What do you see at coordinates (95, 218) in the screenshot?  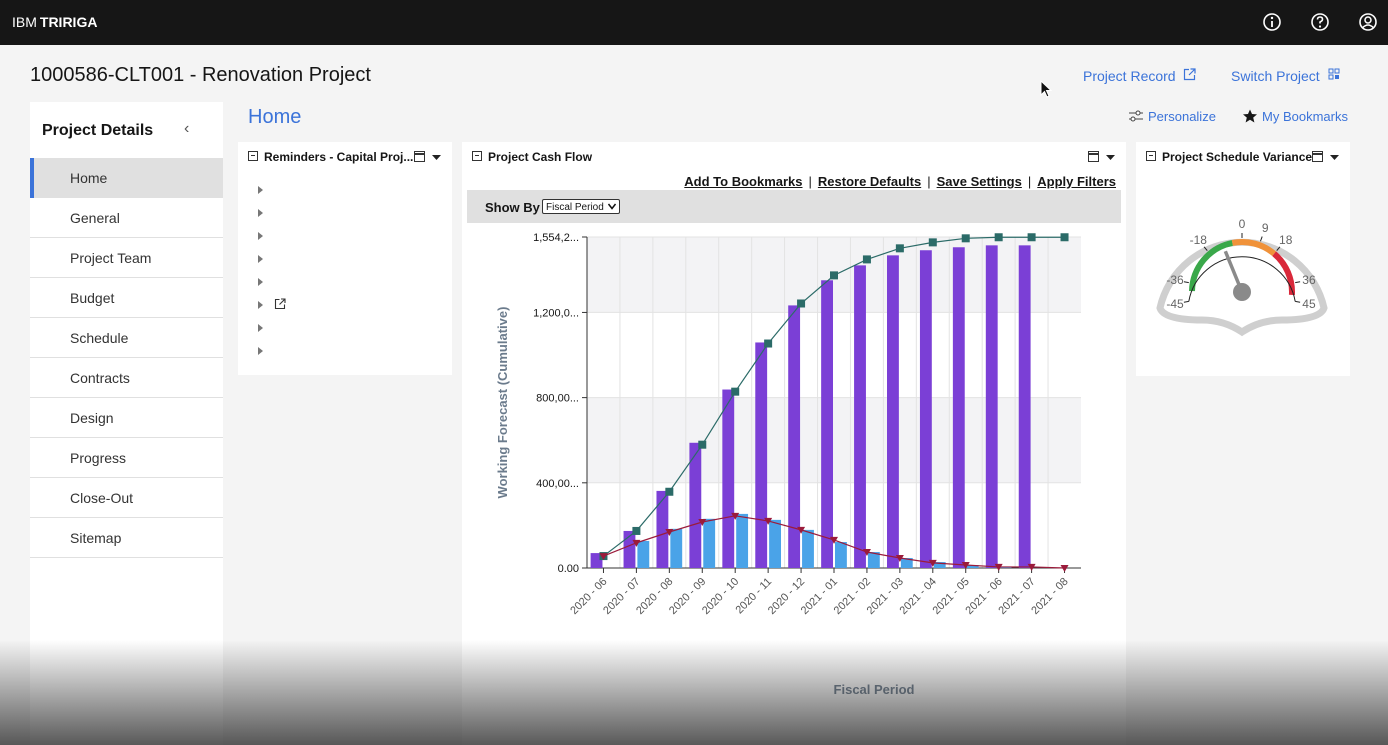 I see `nav-label: General` at bounding box center [95, 218].